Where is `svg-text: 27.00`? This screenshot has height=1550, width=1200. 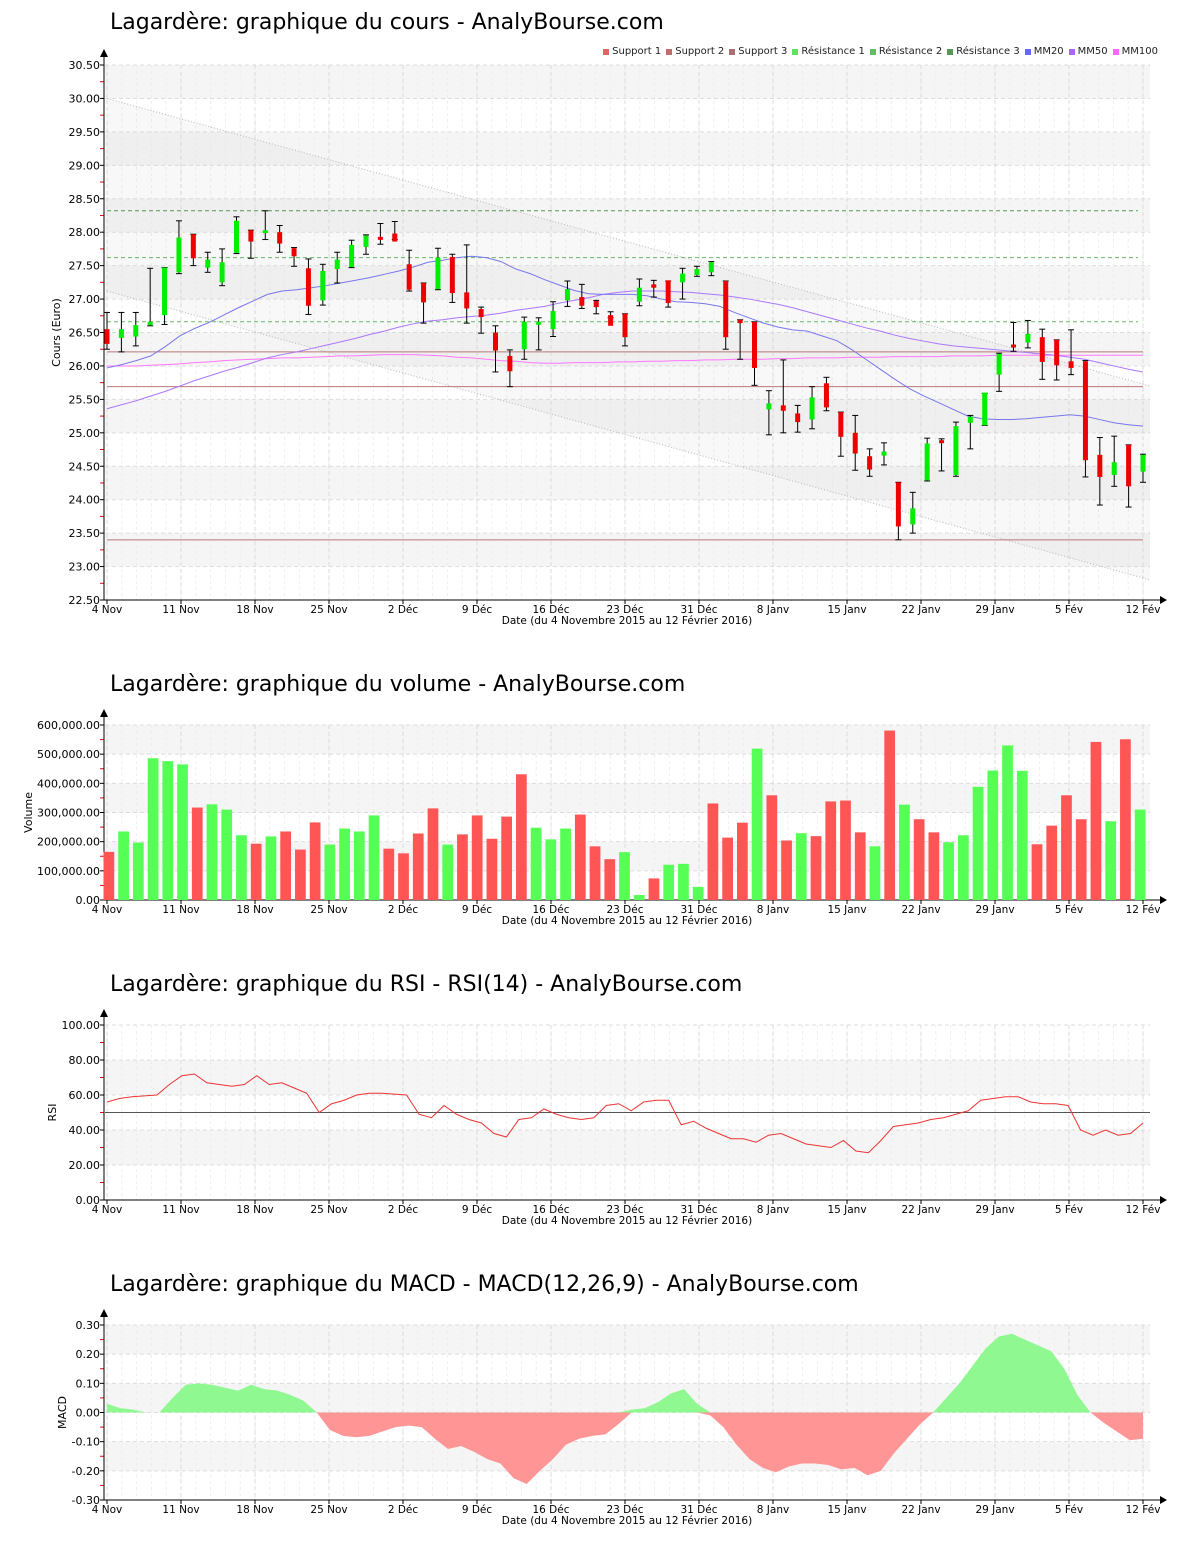
svg-text: 27.00 is located at coordinates (85, 299).